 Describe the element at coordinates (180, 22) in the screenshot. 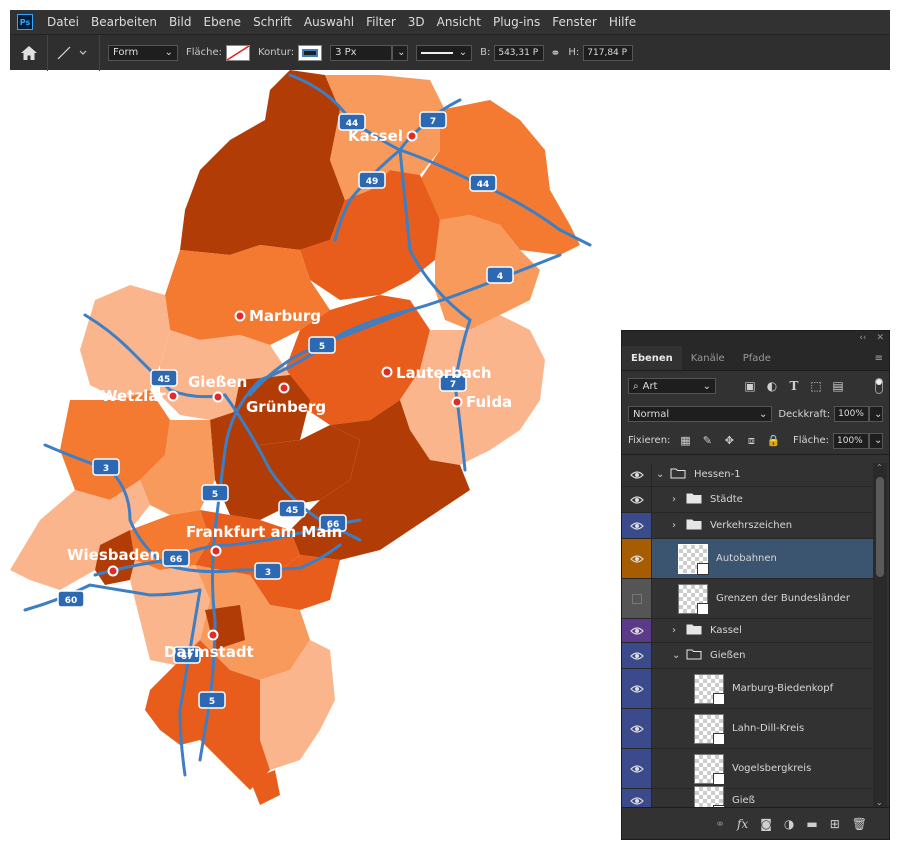

I see `menu-bild: Bild` at that location.